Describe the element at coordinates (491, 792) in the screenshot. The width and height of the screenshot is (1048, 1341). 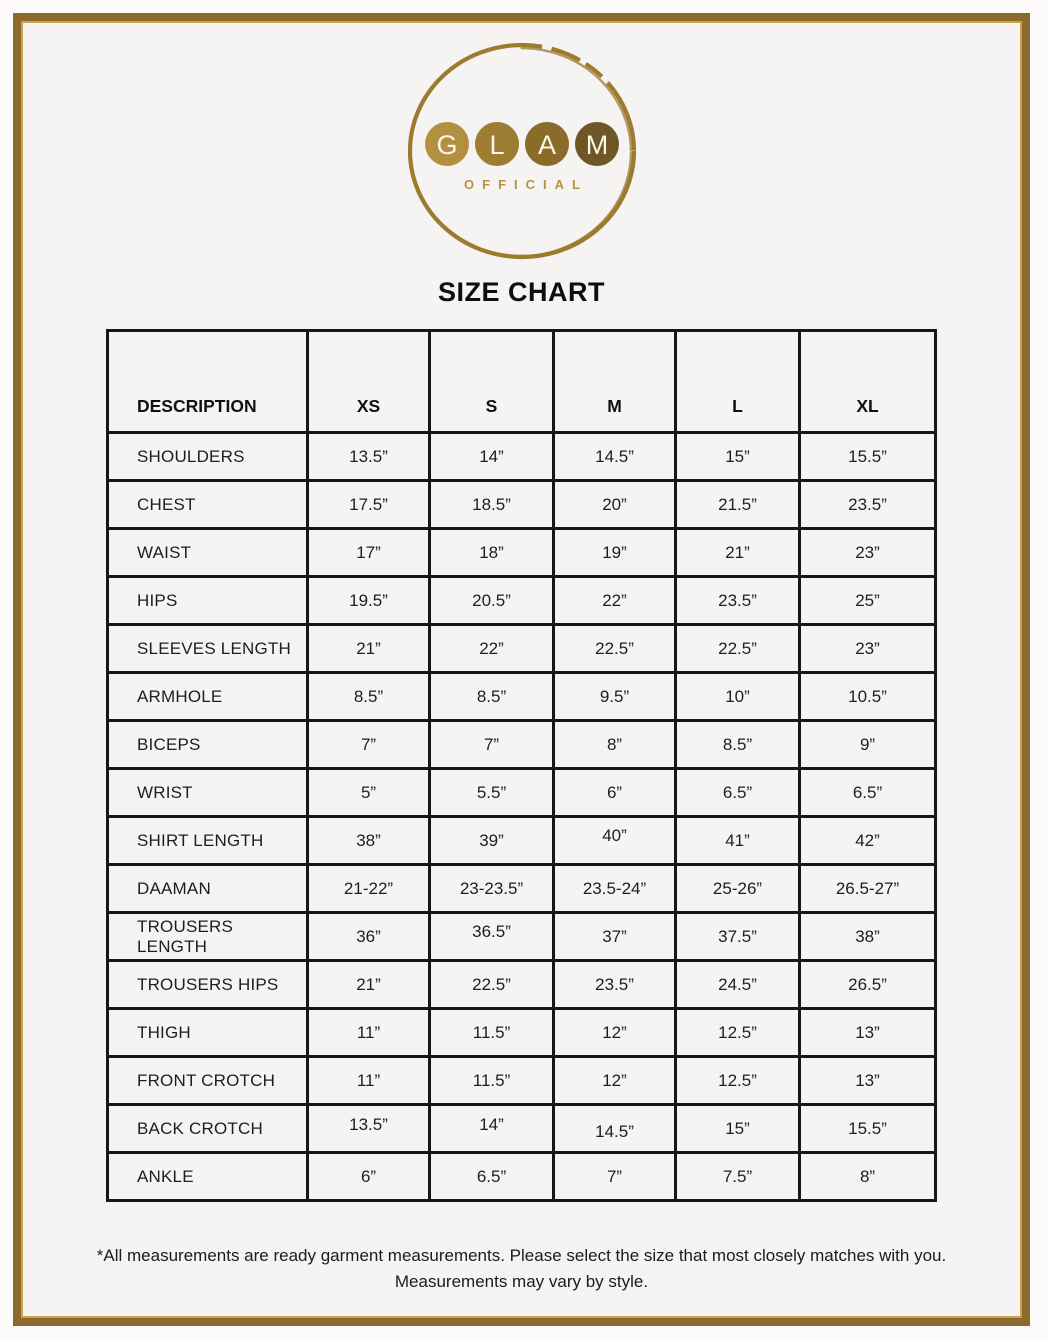
I see `row-value: 5.5”` at that location.